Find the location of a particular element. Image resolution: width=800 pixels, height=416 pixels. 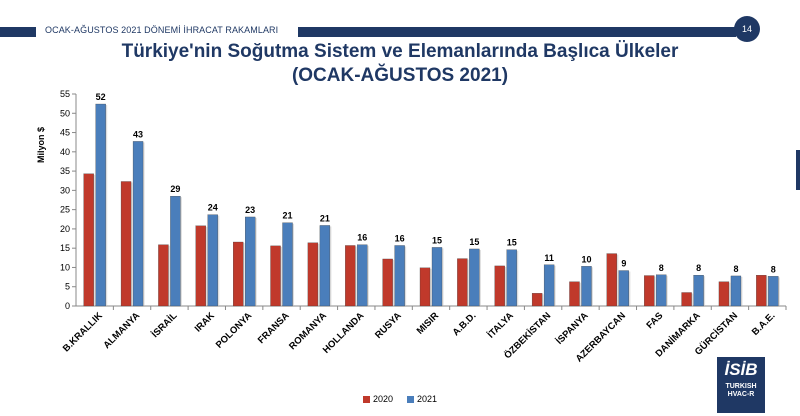

edge-decoration is located at coordinates (798, 170).